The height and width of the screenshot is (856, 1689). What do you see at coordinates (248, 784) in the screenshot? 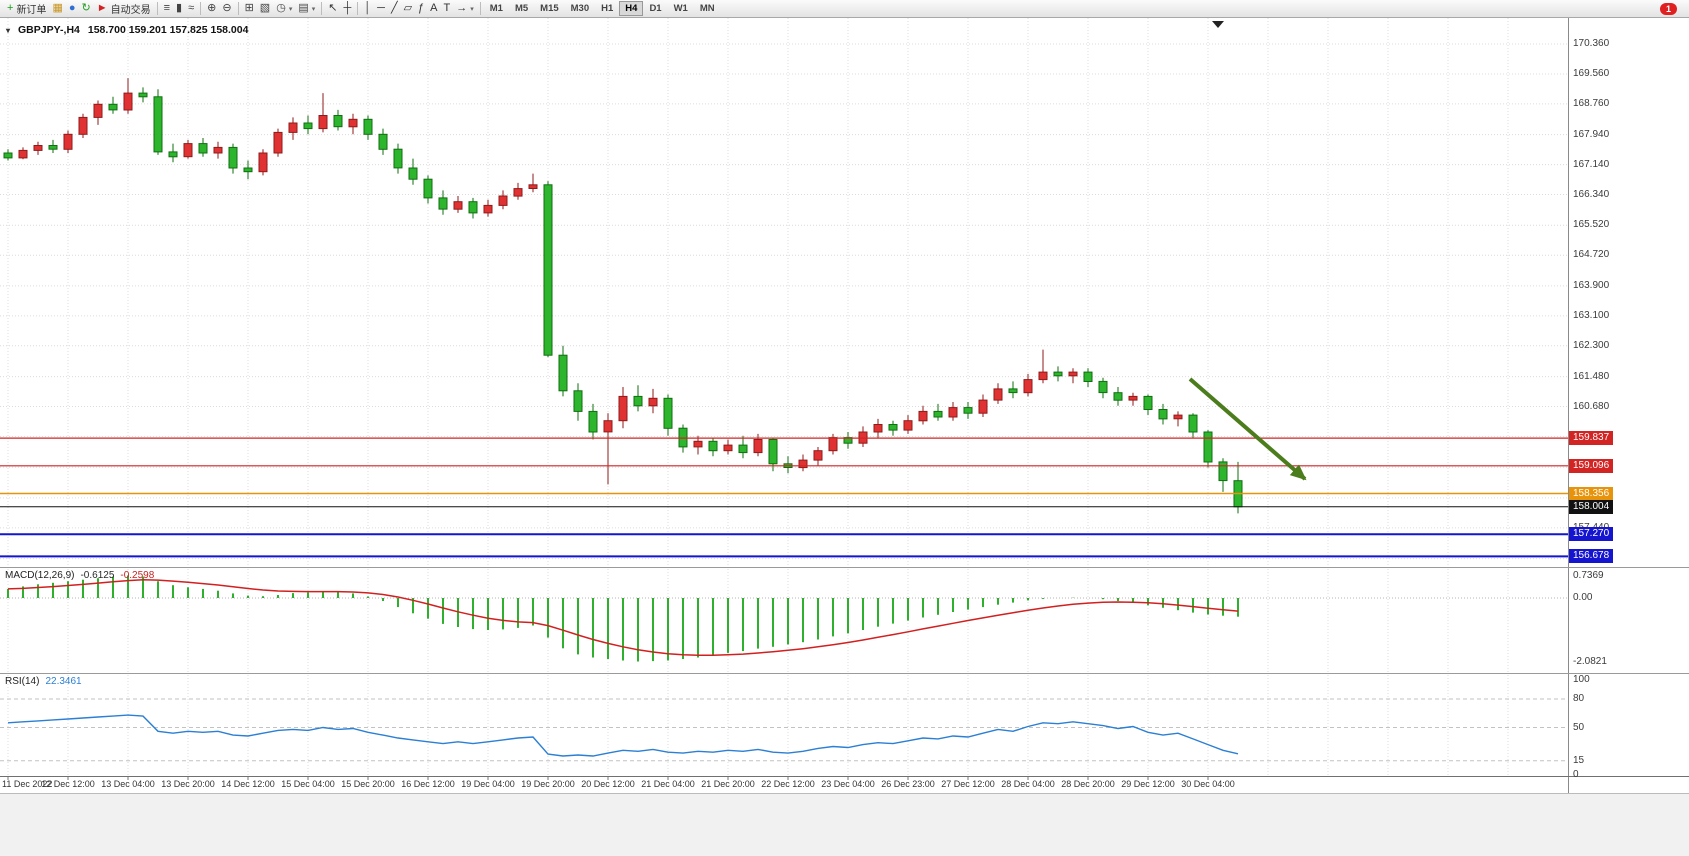
I see `time-axis-label: 14 Dec 12:00` at bounding box center [248, 784].